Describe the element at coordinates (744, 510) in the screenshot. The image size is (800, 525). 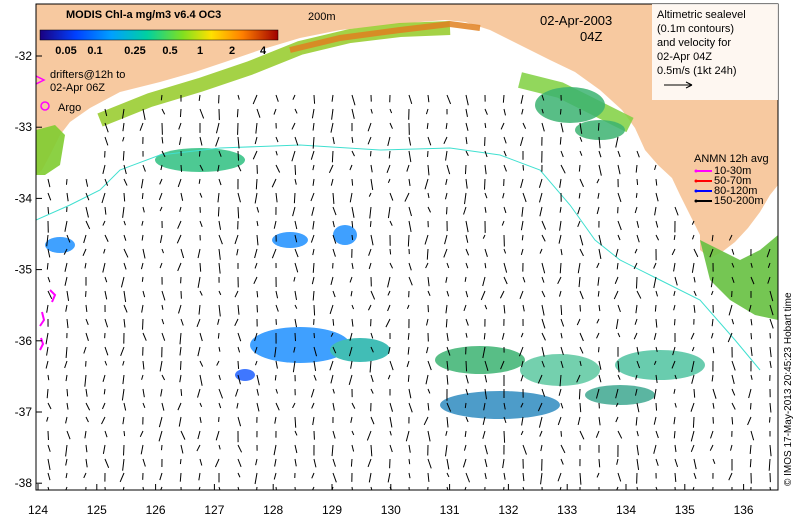
I see `x-tick-label: 136` at that location.